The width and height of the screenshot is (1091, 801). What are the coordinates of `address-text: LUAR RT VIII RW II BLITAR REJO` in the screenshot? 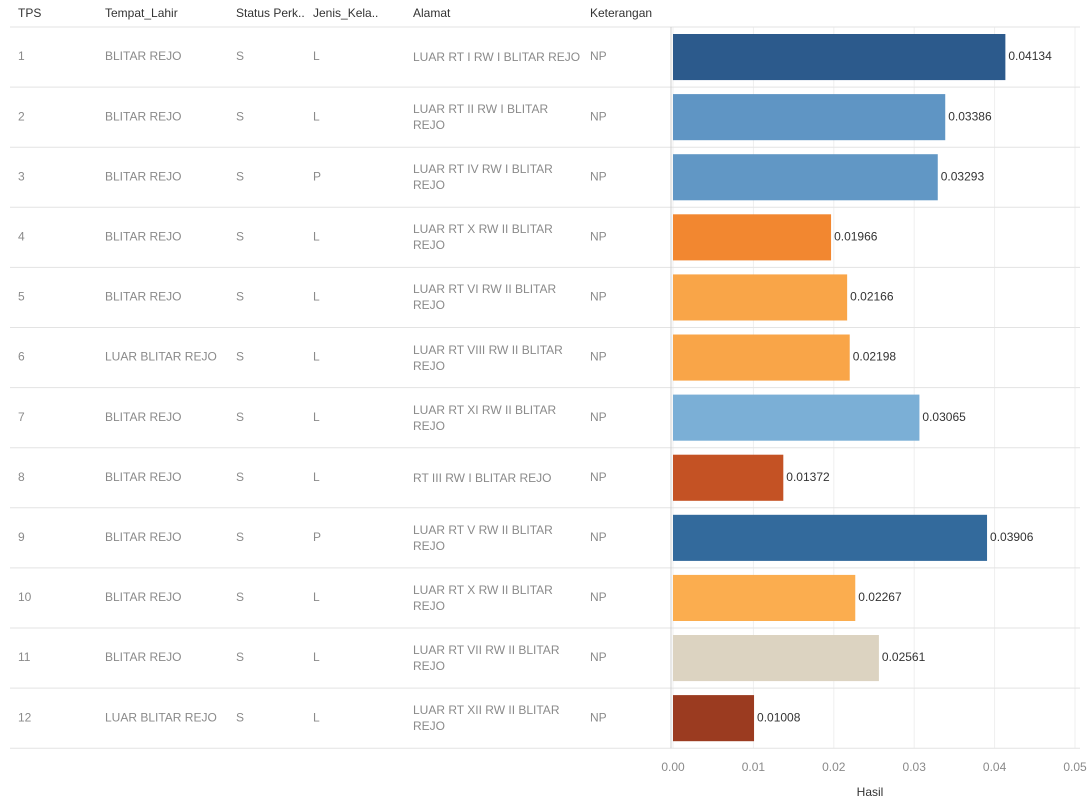 It's located at (488, 357).